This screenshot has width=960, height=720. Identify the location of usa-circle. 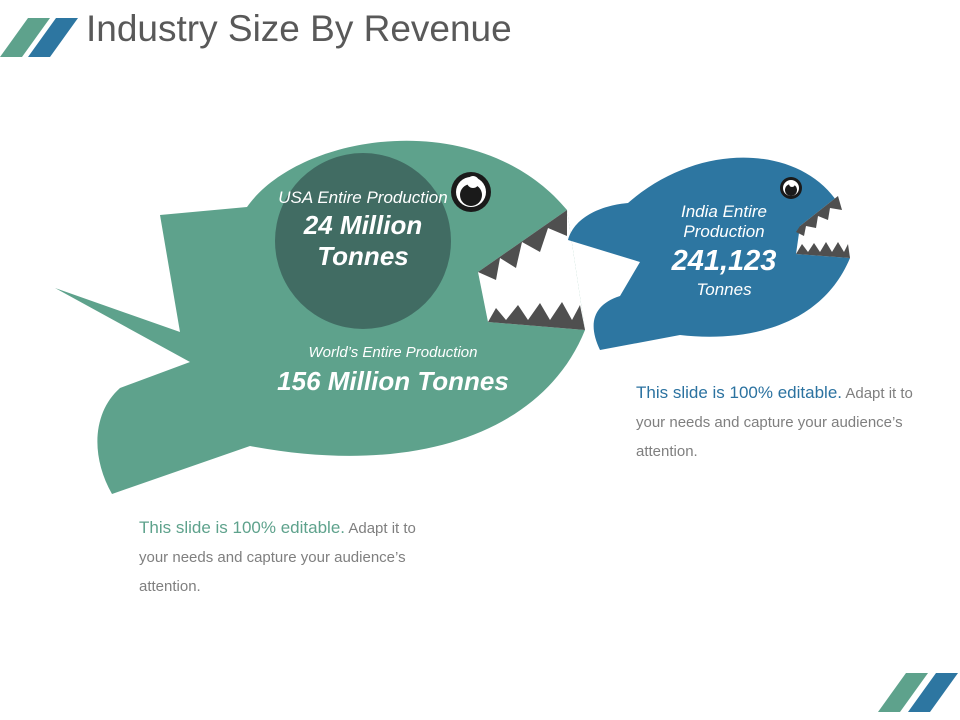
(363, 241).